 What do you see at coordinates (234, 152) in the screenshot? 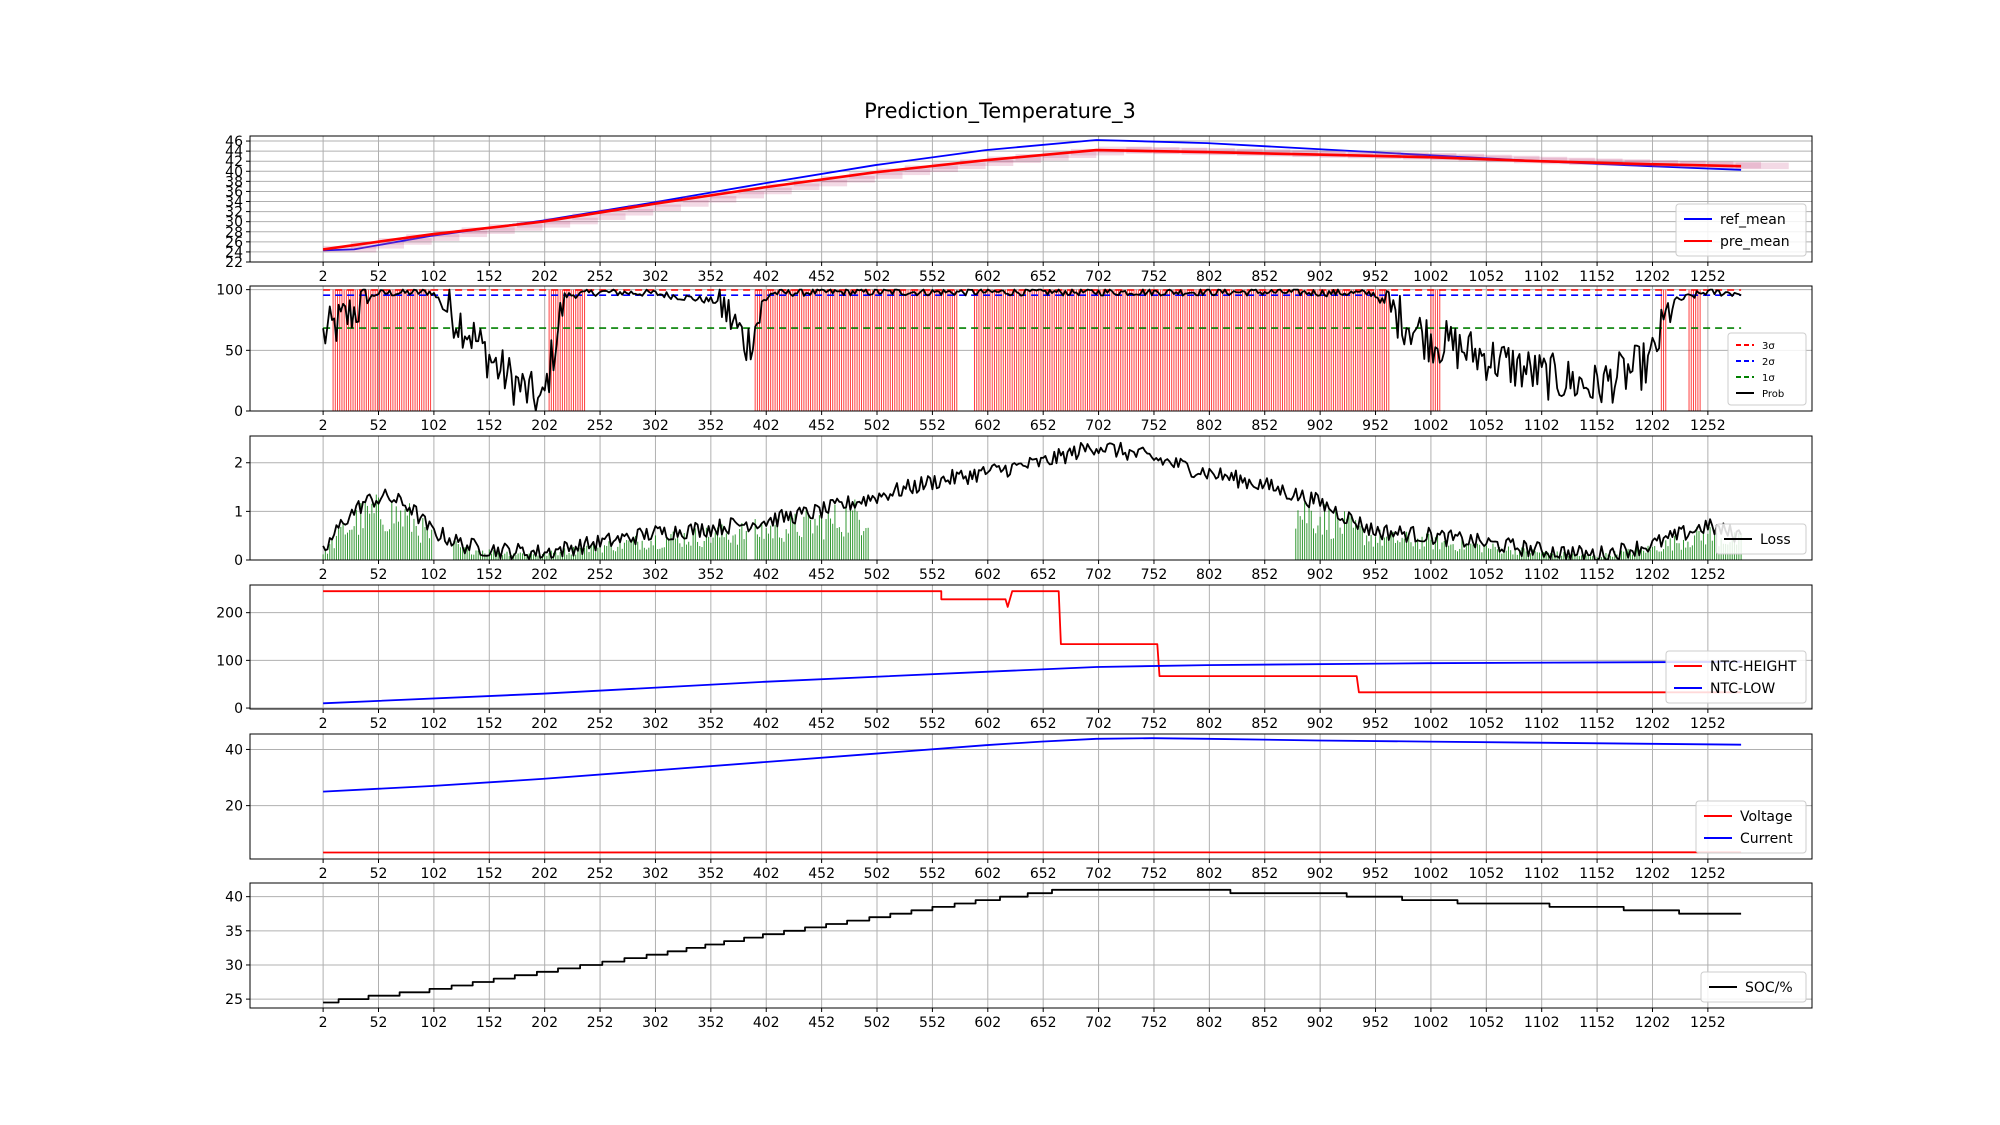
I see `y-tick-label: 44` at bounding box center [234, 152].